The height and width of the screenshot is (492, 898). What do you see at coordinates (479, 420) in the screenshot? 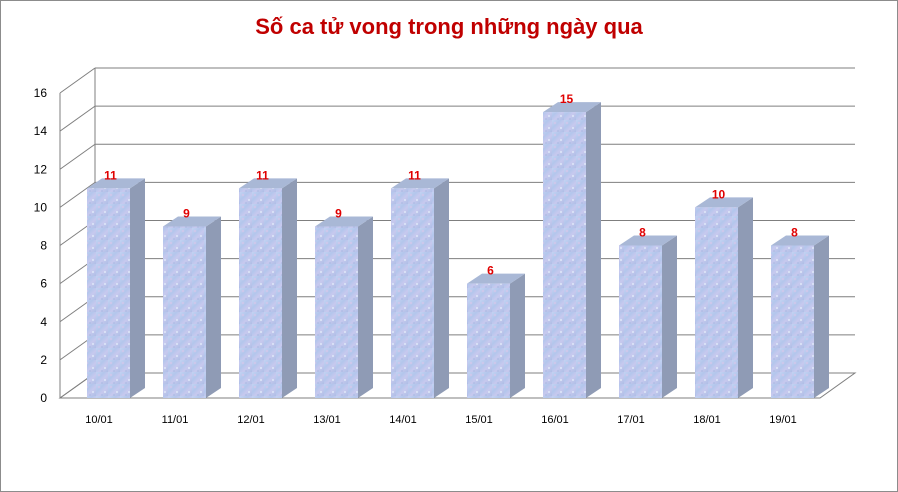
I see `x-tick-label: 15/01` at bounding box center [479, 420].